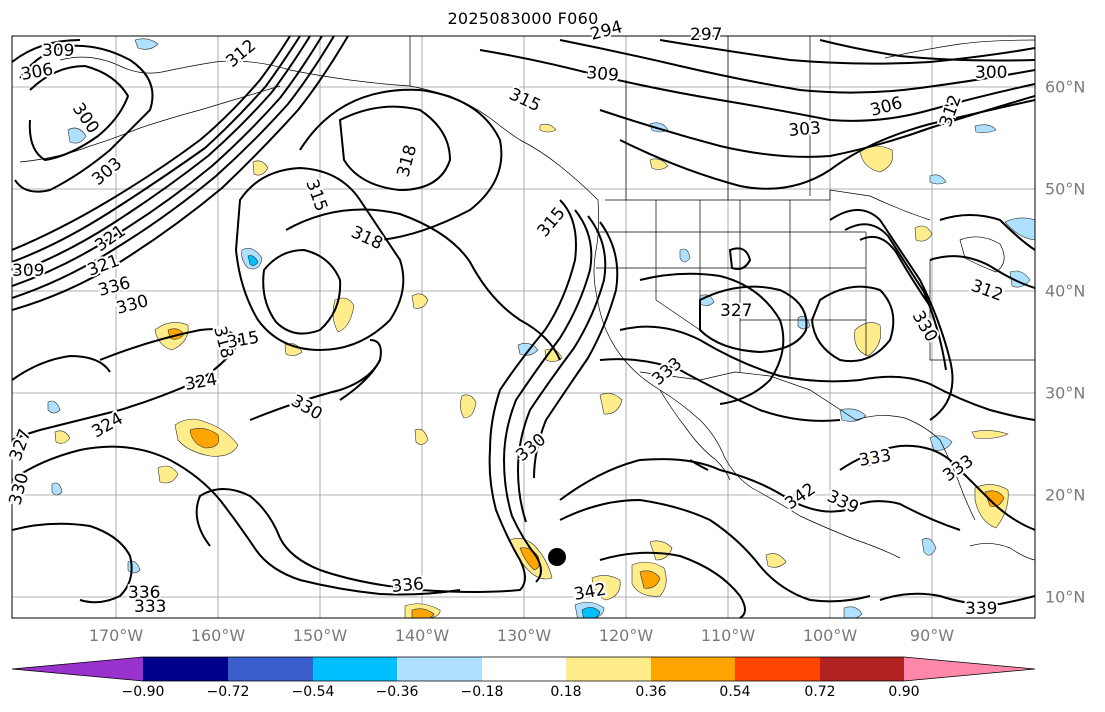 The height and width of the screenshot is (712, 1105). Describe the element at coordinates (728, 635) in the screenshot. I see `lon-label: 110°W` at that location.